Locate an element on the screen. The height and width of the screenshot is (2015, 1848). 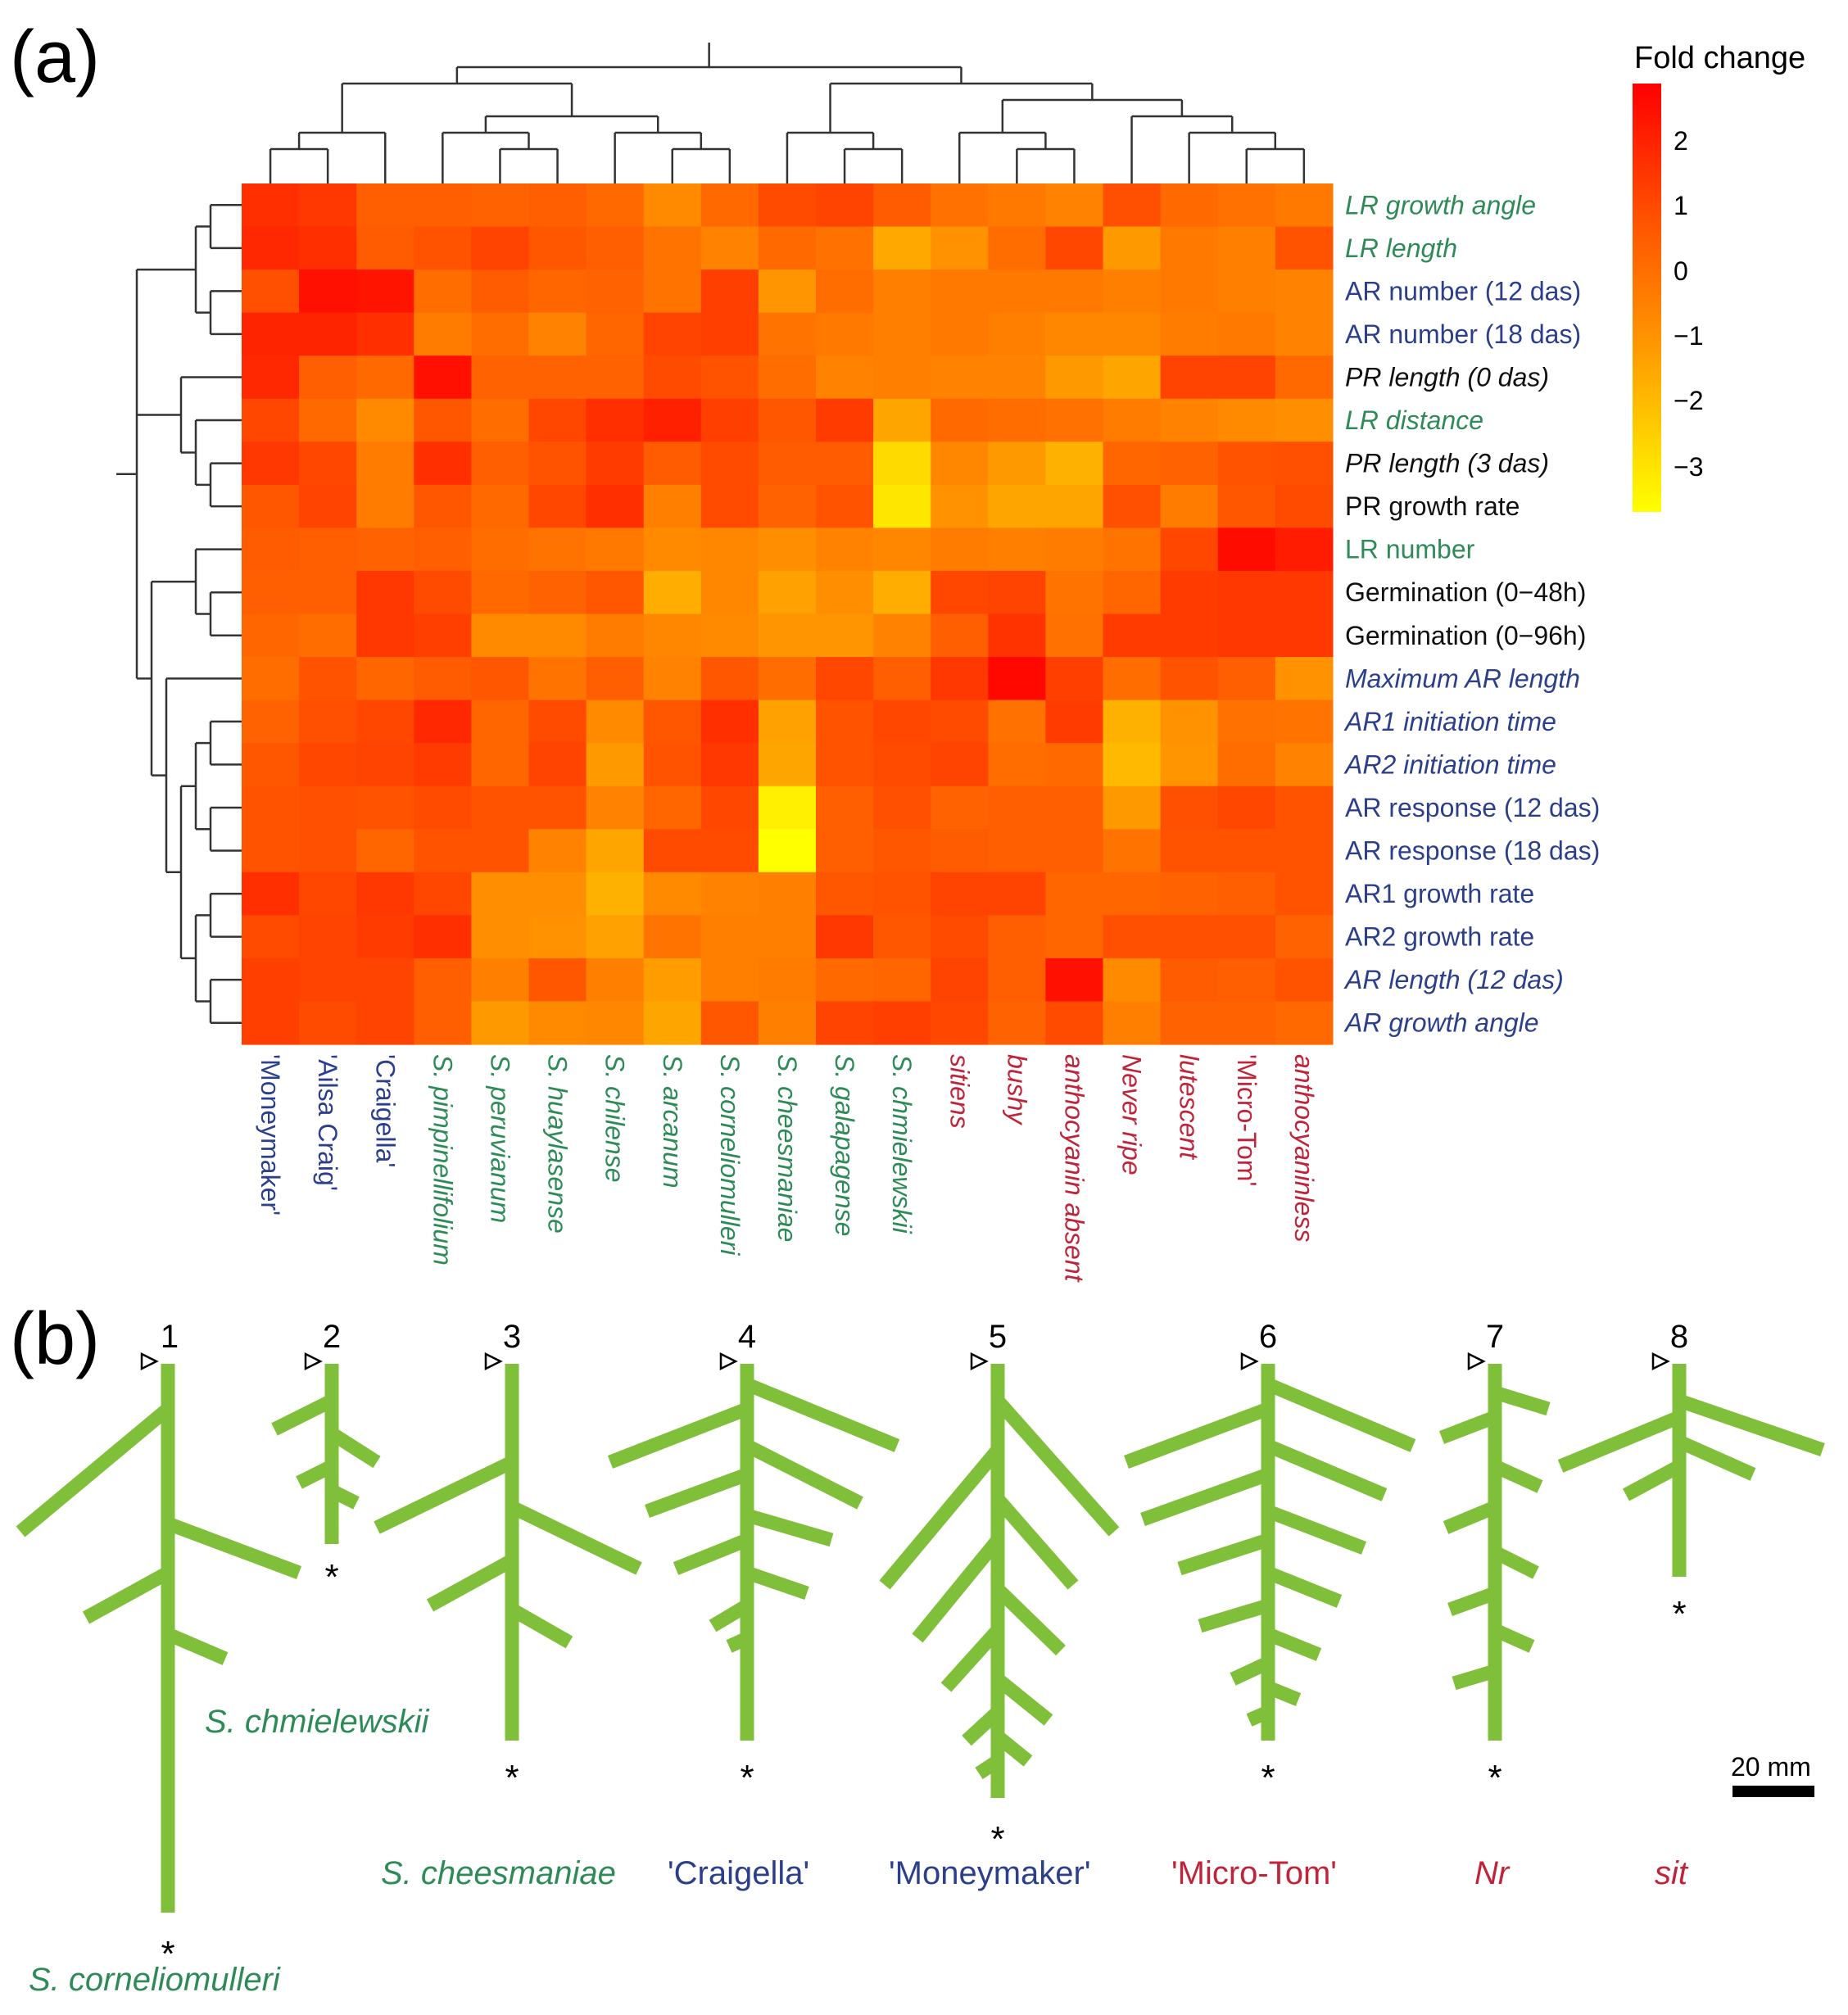
heatmap-cell-r6-c3 is located at coordinates (443, 463).